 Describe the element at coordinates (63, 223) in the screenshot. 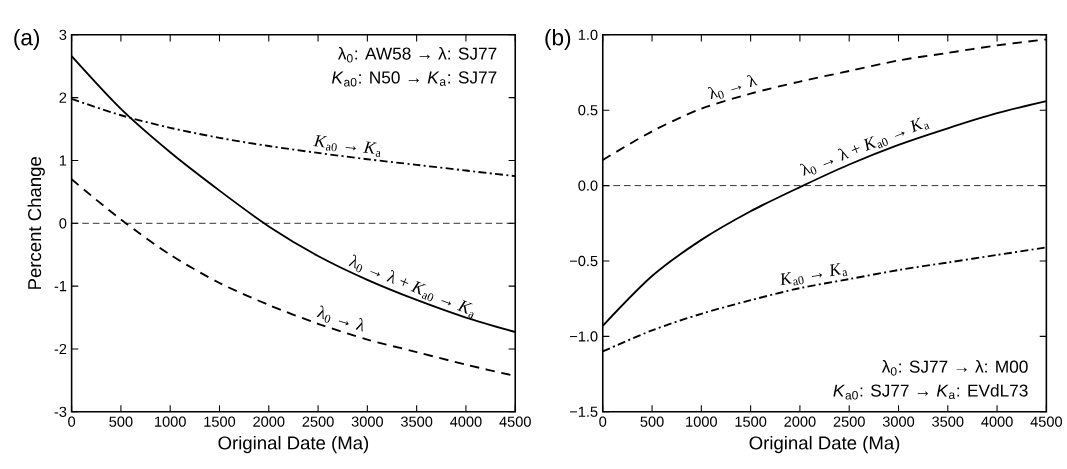

I see `y-tick-label: 0` at that location.